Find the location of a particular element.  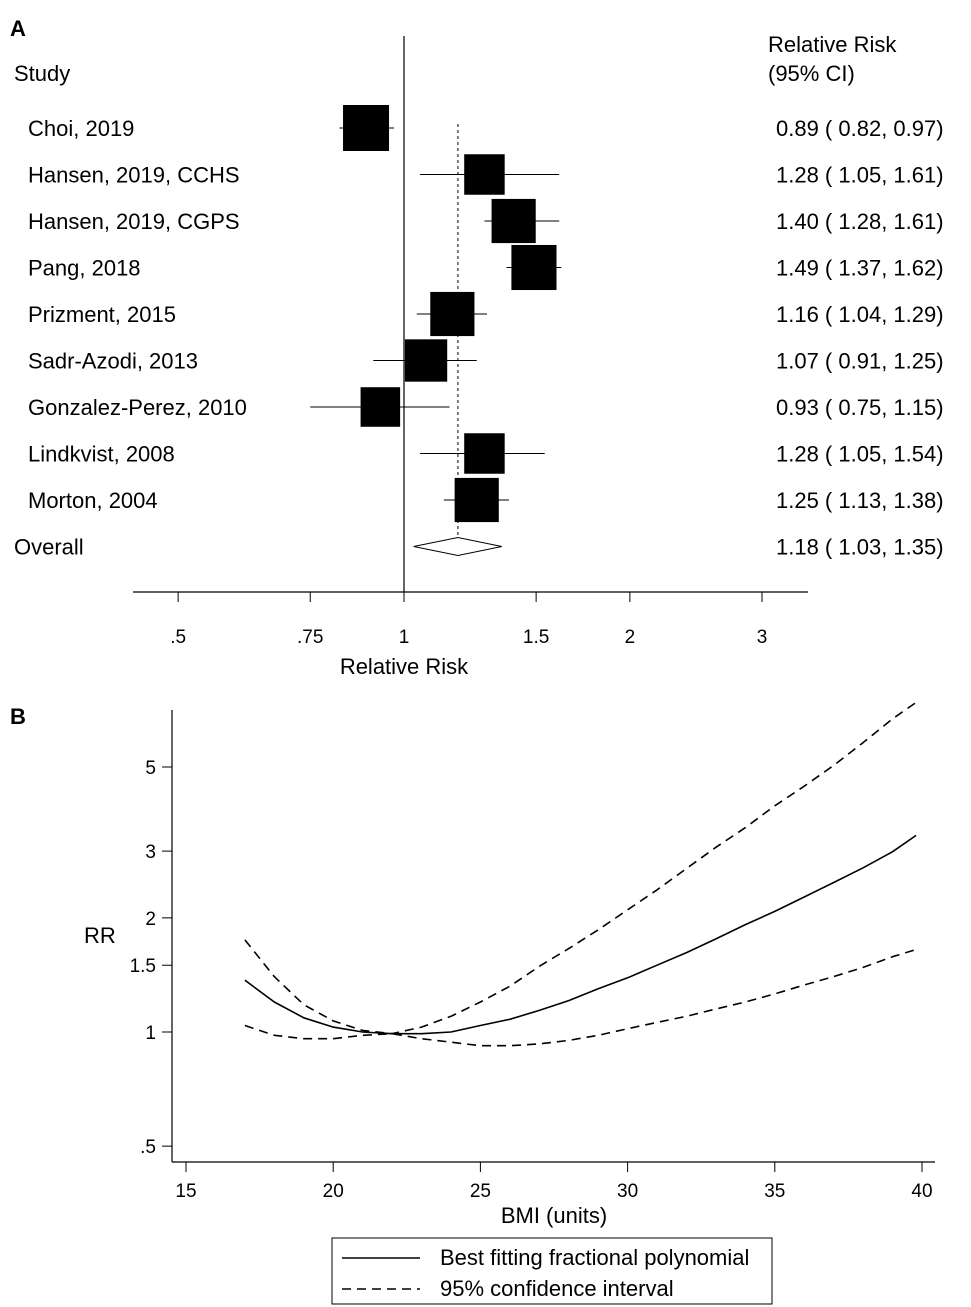

study-label: Prizment, 2015 is located at coordinates (102, 314).